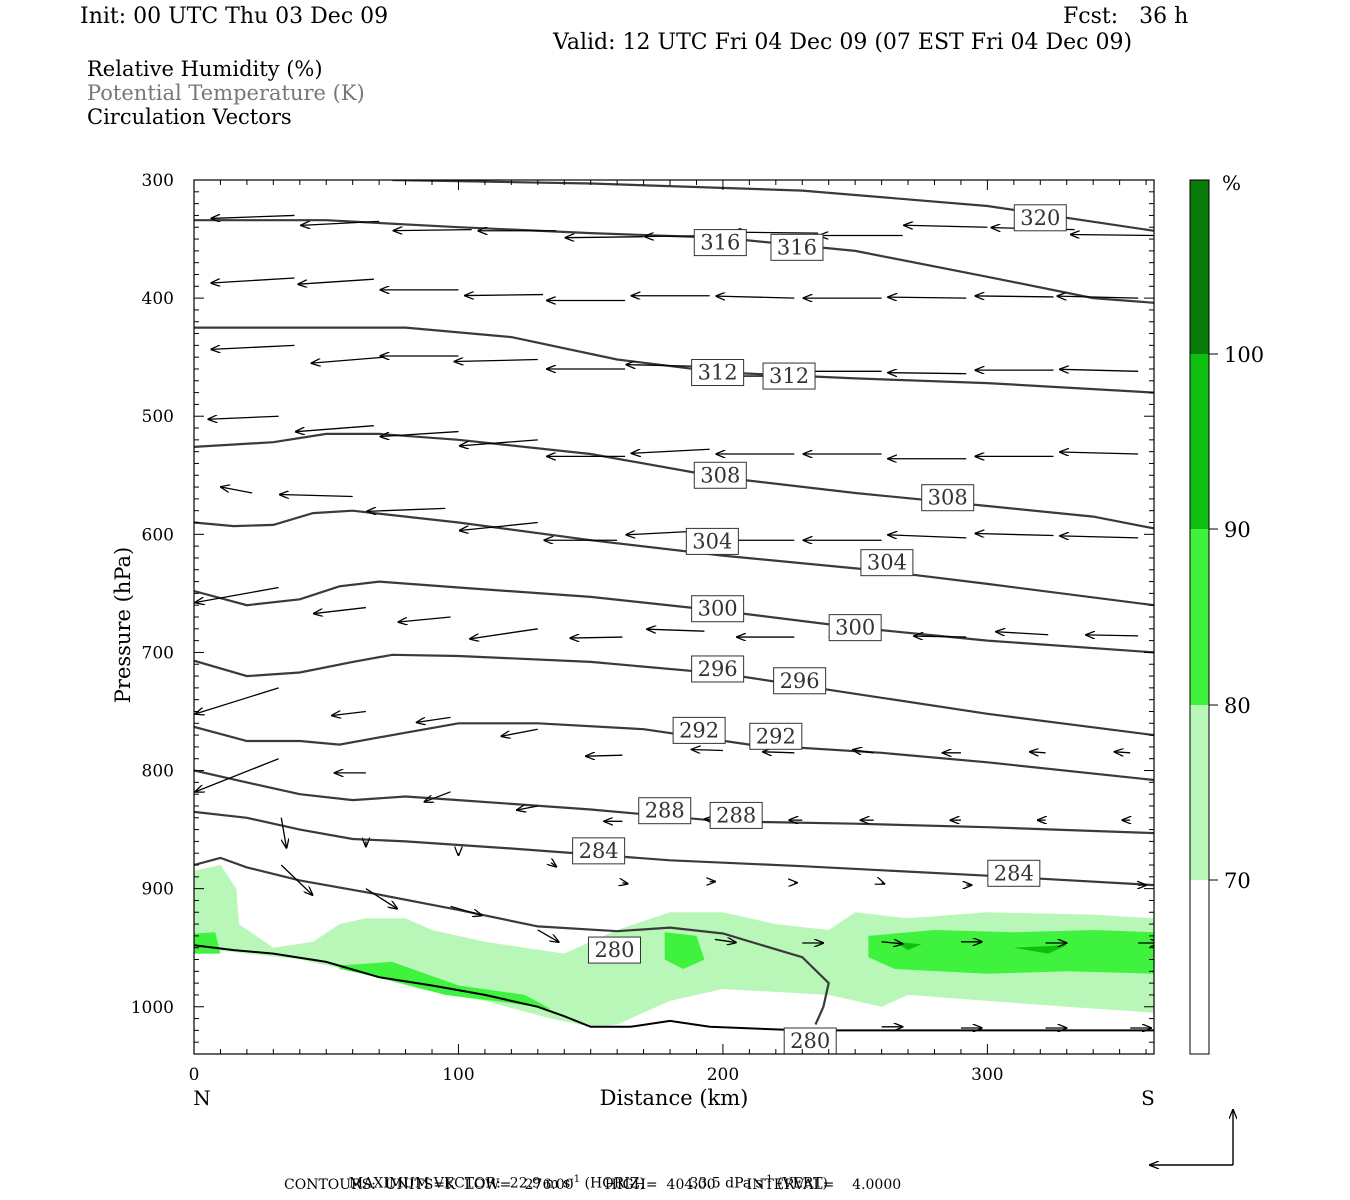  What do you see at coordinates (767, 1179) in the screenshot?
I see `vert-exponent: -1` at bounding box center [767, 1179].